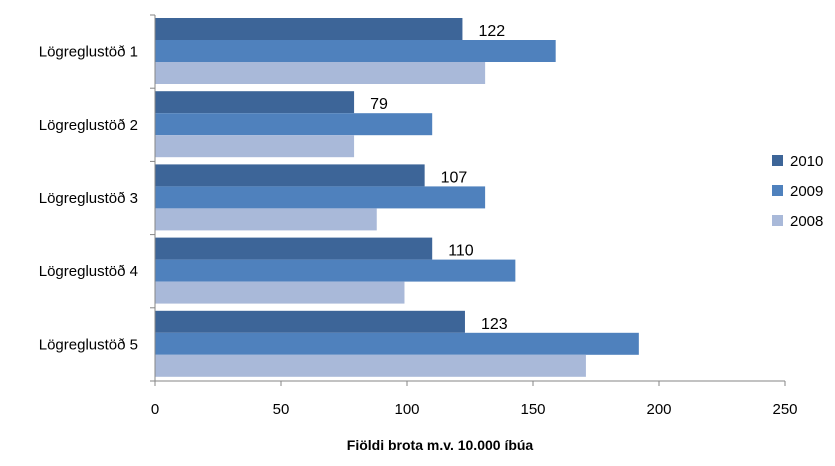  Describe the element at coordinates (379, 104) in the screenshot. I see `data-label: 79` at that location.